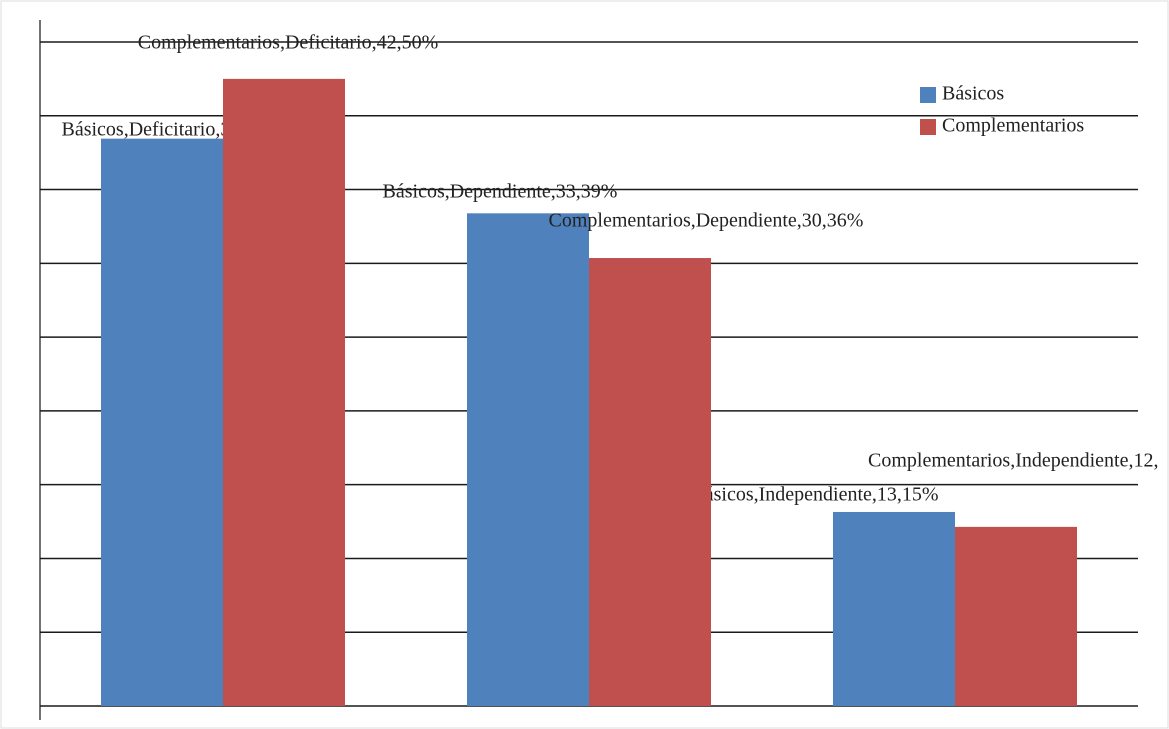 This screenshot has height=729, width=1169. I want to click on legend-label: Básicos, so click(973, 94).